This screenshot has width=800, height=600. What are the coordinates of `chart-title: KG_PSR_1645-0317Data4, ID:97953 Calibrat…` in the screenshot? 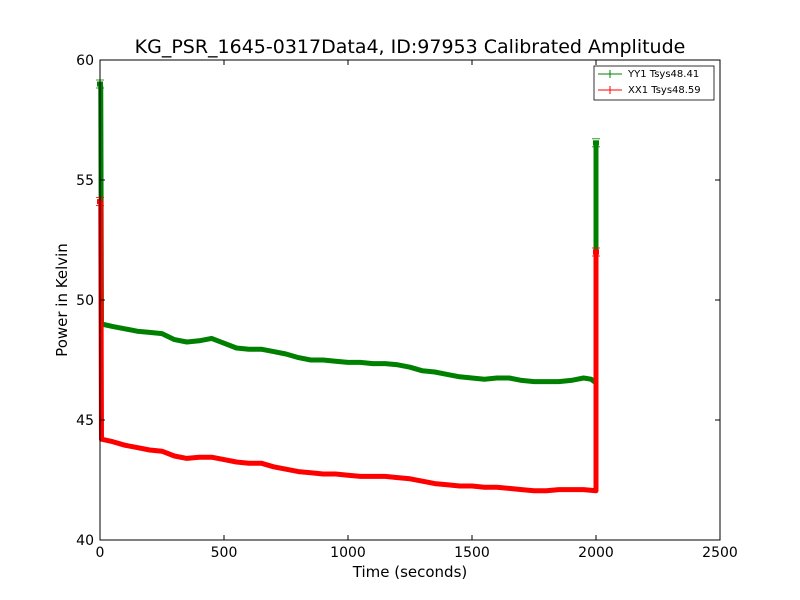 It's located at (410, 47).